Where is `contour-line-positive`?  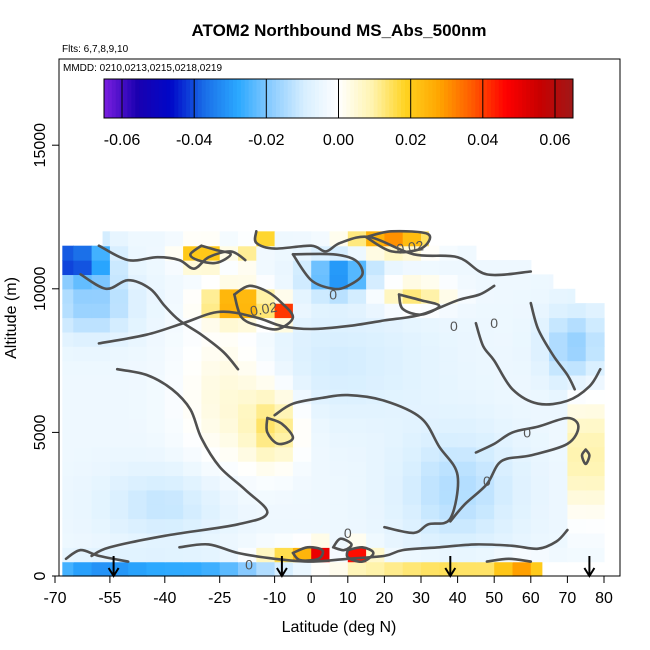 contour-line-positive is located at coordinates (280, 431).